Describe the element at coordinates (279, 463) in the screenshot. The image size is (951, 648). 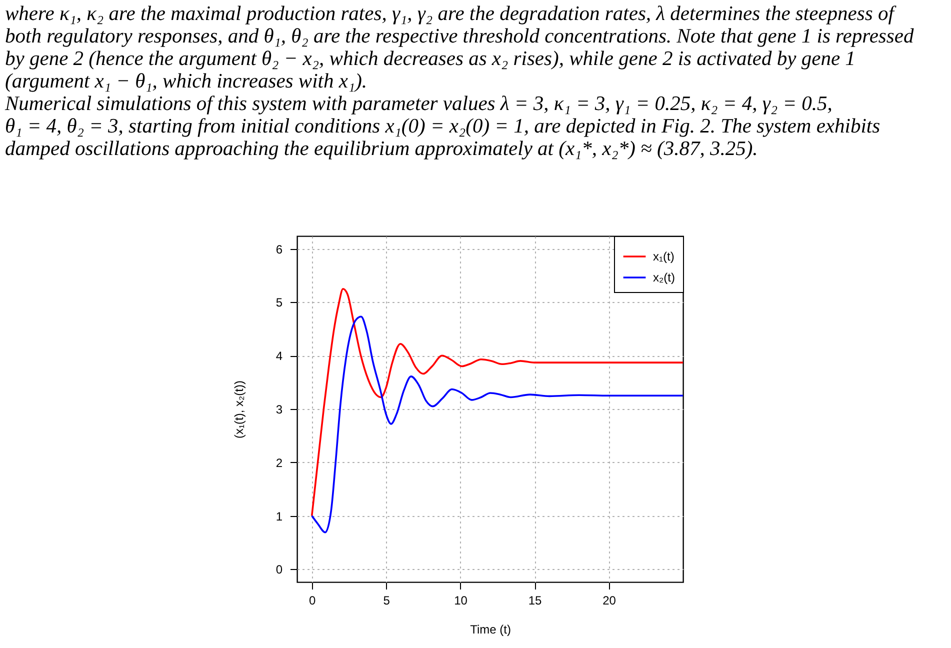
I see `y-tick-label: 2` at that location.